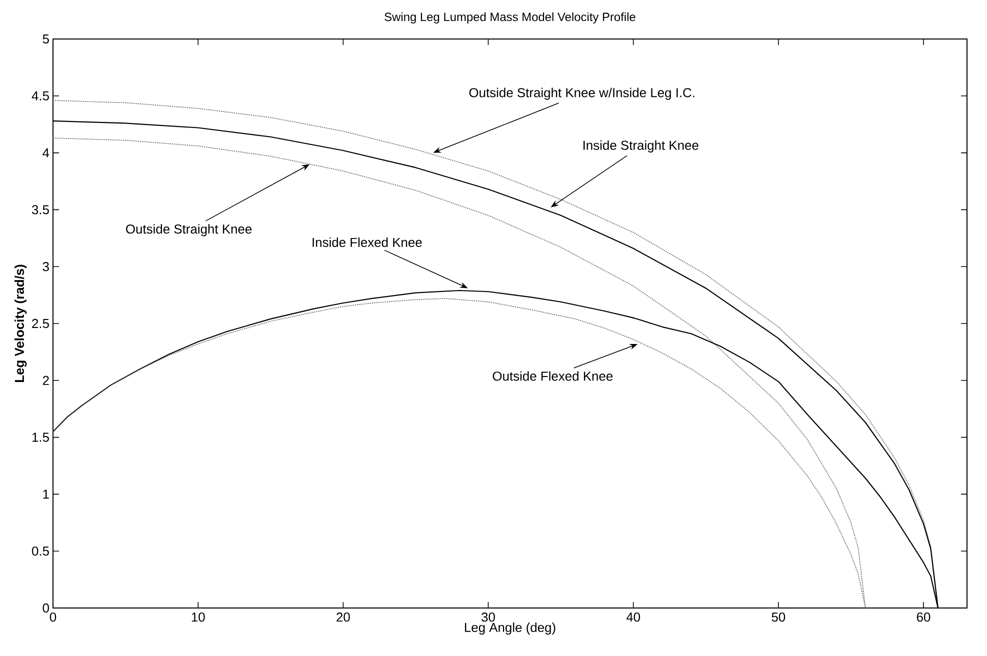  I want to click on x-tick-label: 0, so click(53, 617).